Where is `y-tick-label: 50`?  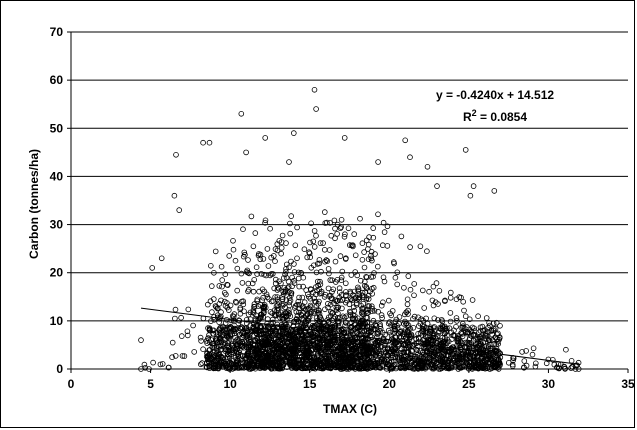
y-tick-label: 50 is located at coordinates (57, 128).